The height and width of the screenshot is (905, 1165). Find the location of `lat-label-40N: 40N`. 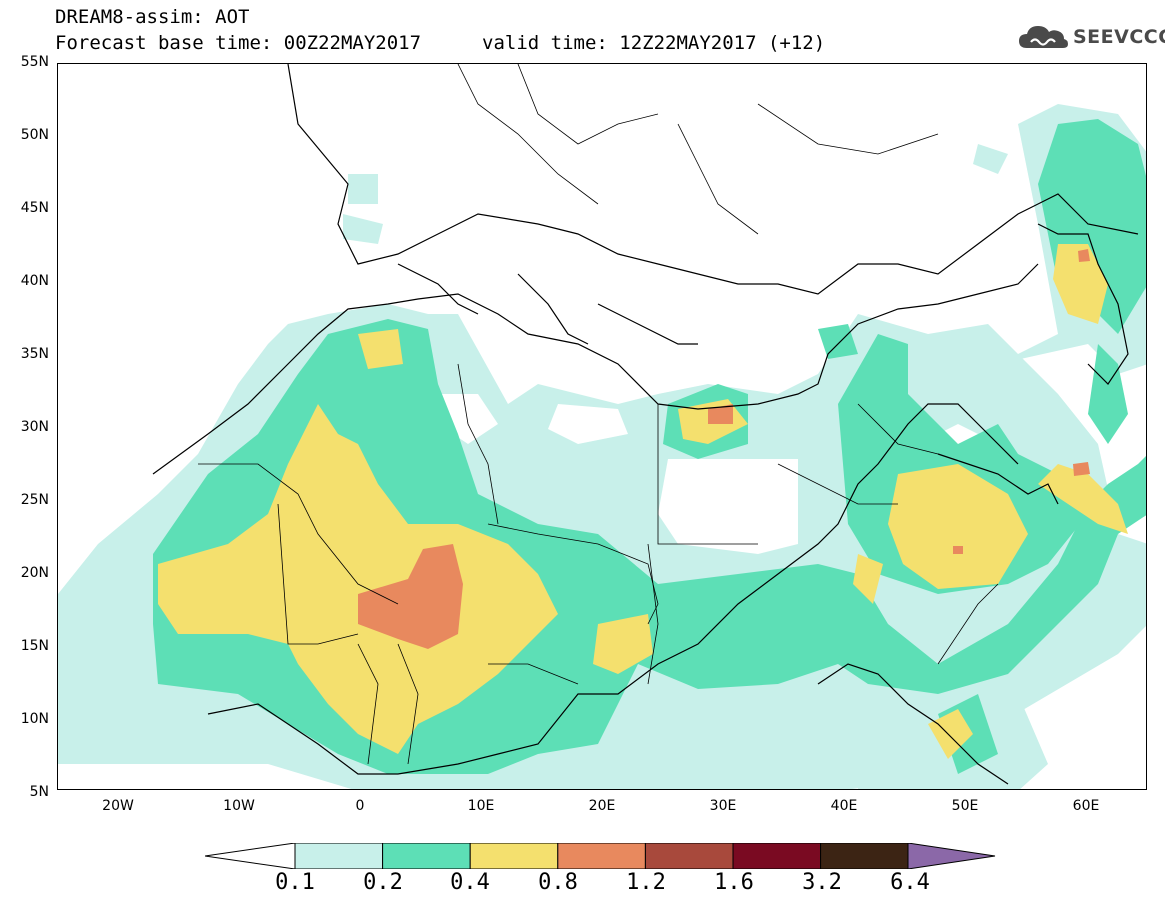

lat-label-40N: 40N is located at coordinates (34, 281).